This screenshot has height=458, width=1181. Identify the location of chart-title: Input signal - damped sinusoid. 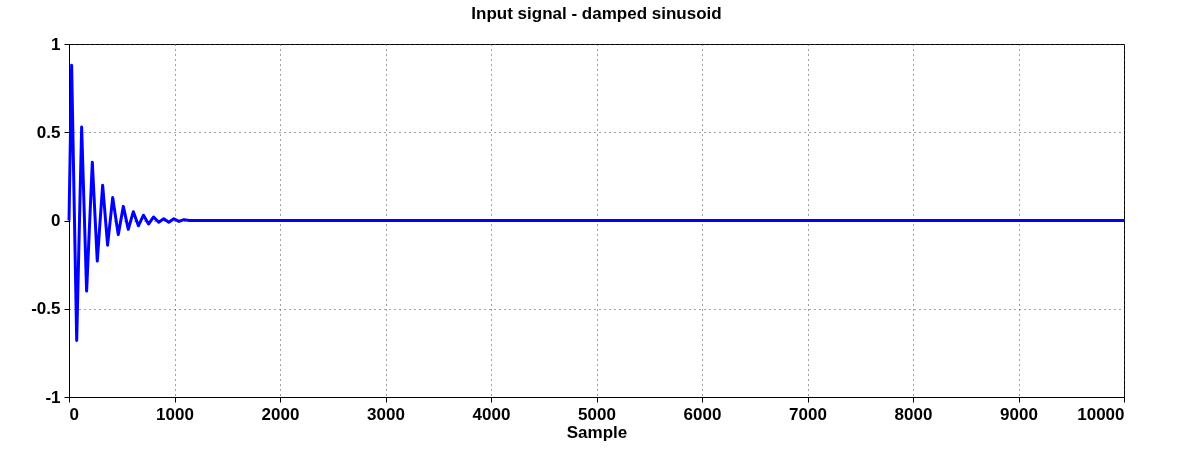
(596, 13).